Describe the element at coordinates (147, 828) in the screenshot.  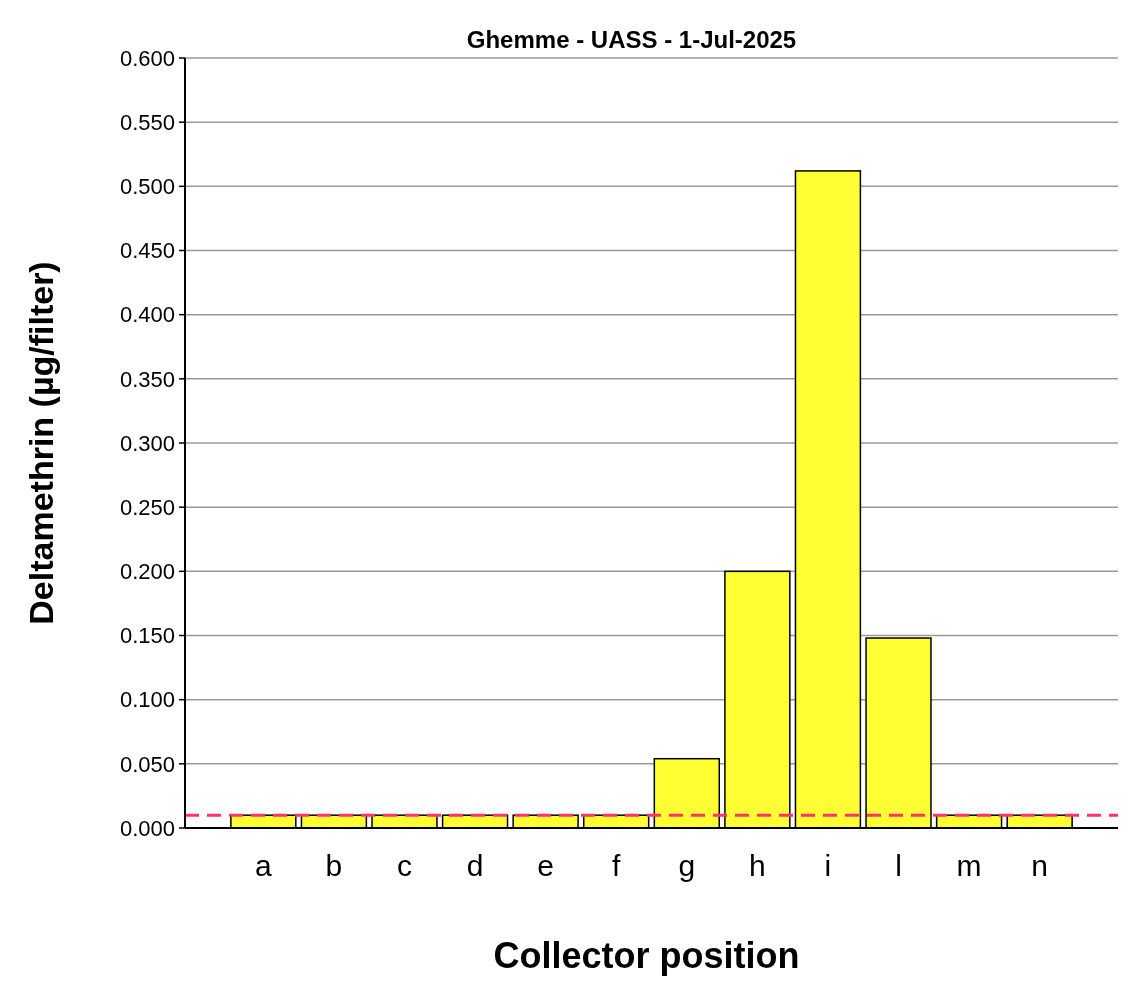
I see `y-tick-label: 0.000` at that location.